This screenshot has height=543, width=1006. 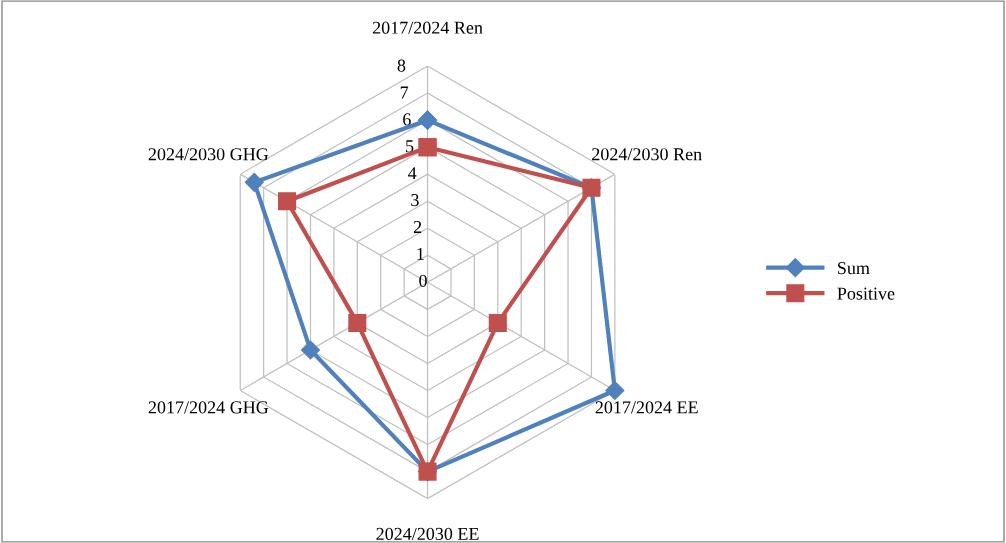 What do you see at coordinates (647, 154) in the screenshot?
I see `spoke-label: 2024/2030 Ren` at bounding box center [647, 154].